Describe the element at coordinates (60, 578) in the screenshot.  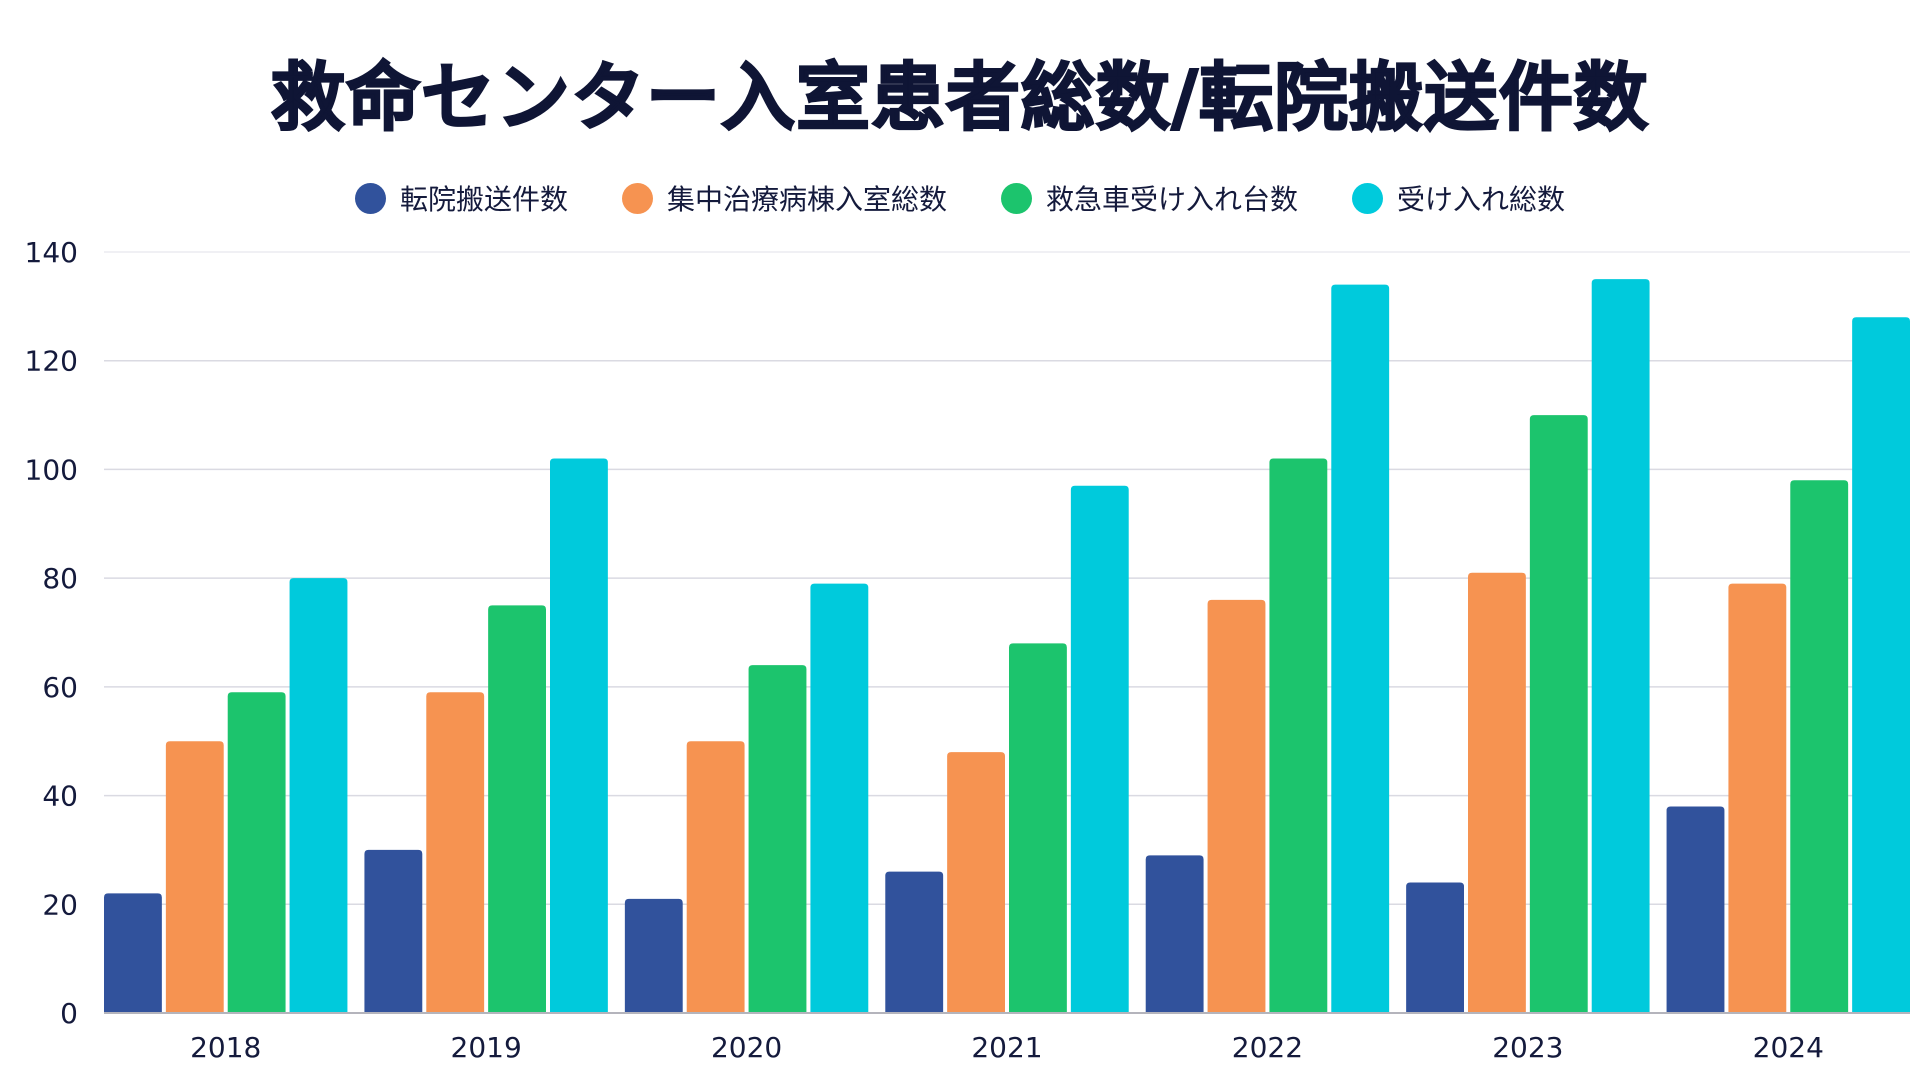
I see `y-tick-label: 80` at that location.